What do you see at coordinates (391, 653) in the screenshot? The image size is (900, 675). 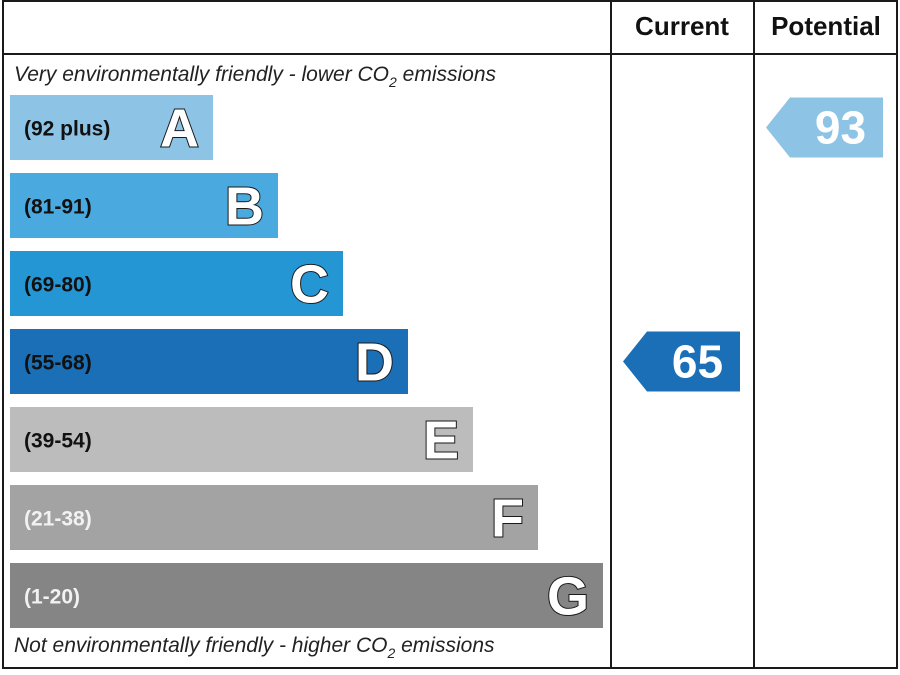 I see `bottom-note-subscript: 2` at bounding box center [391, 653].